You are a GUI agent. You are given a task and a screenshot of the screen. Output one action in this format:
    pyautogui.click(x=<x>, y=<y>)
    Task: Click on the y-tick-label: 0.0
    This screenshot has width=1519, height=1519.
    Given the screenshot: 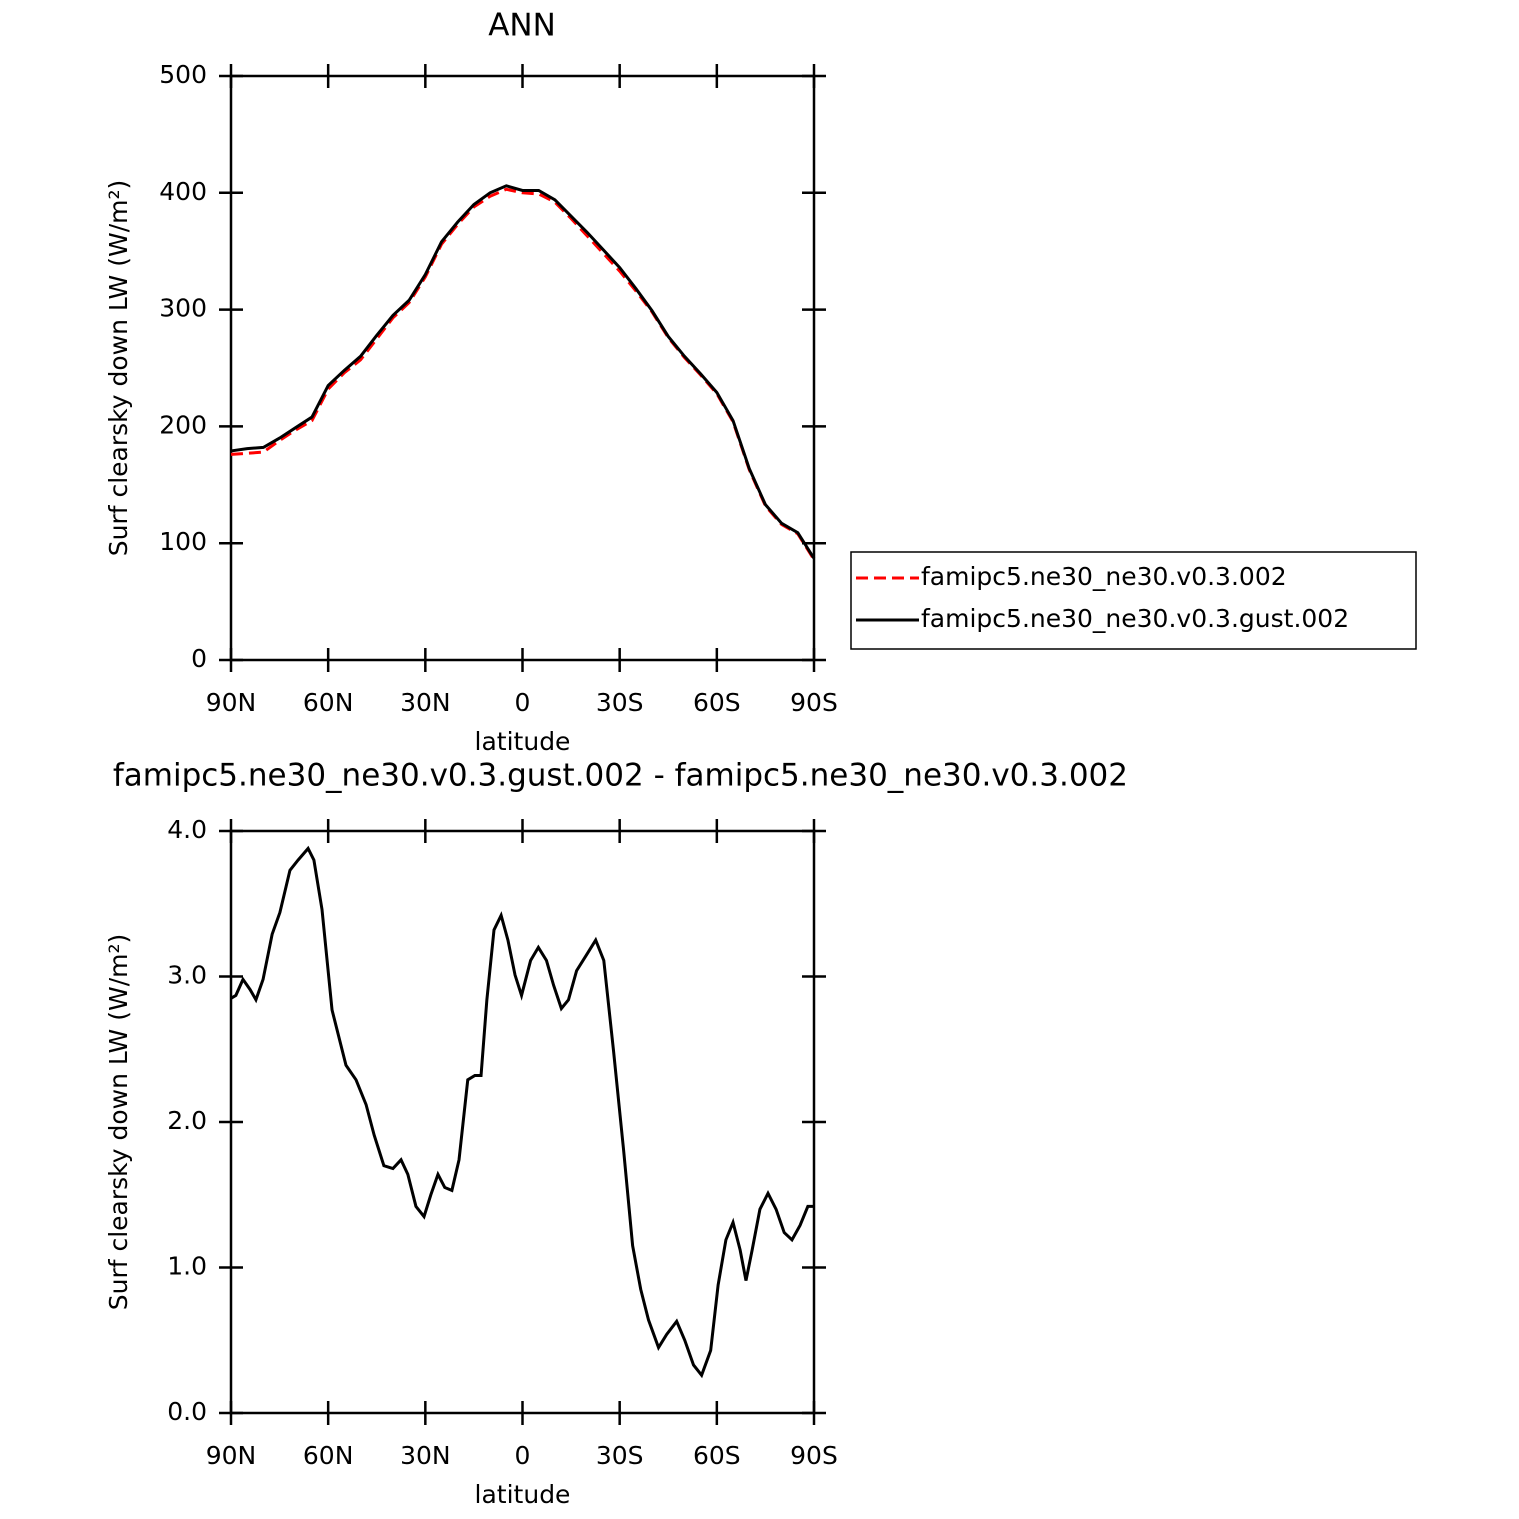 What is the action you would take?
    pyautogui.click(x=187, y=1411)
    